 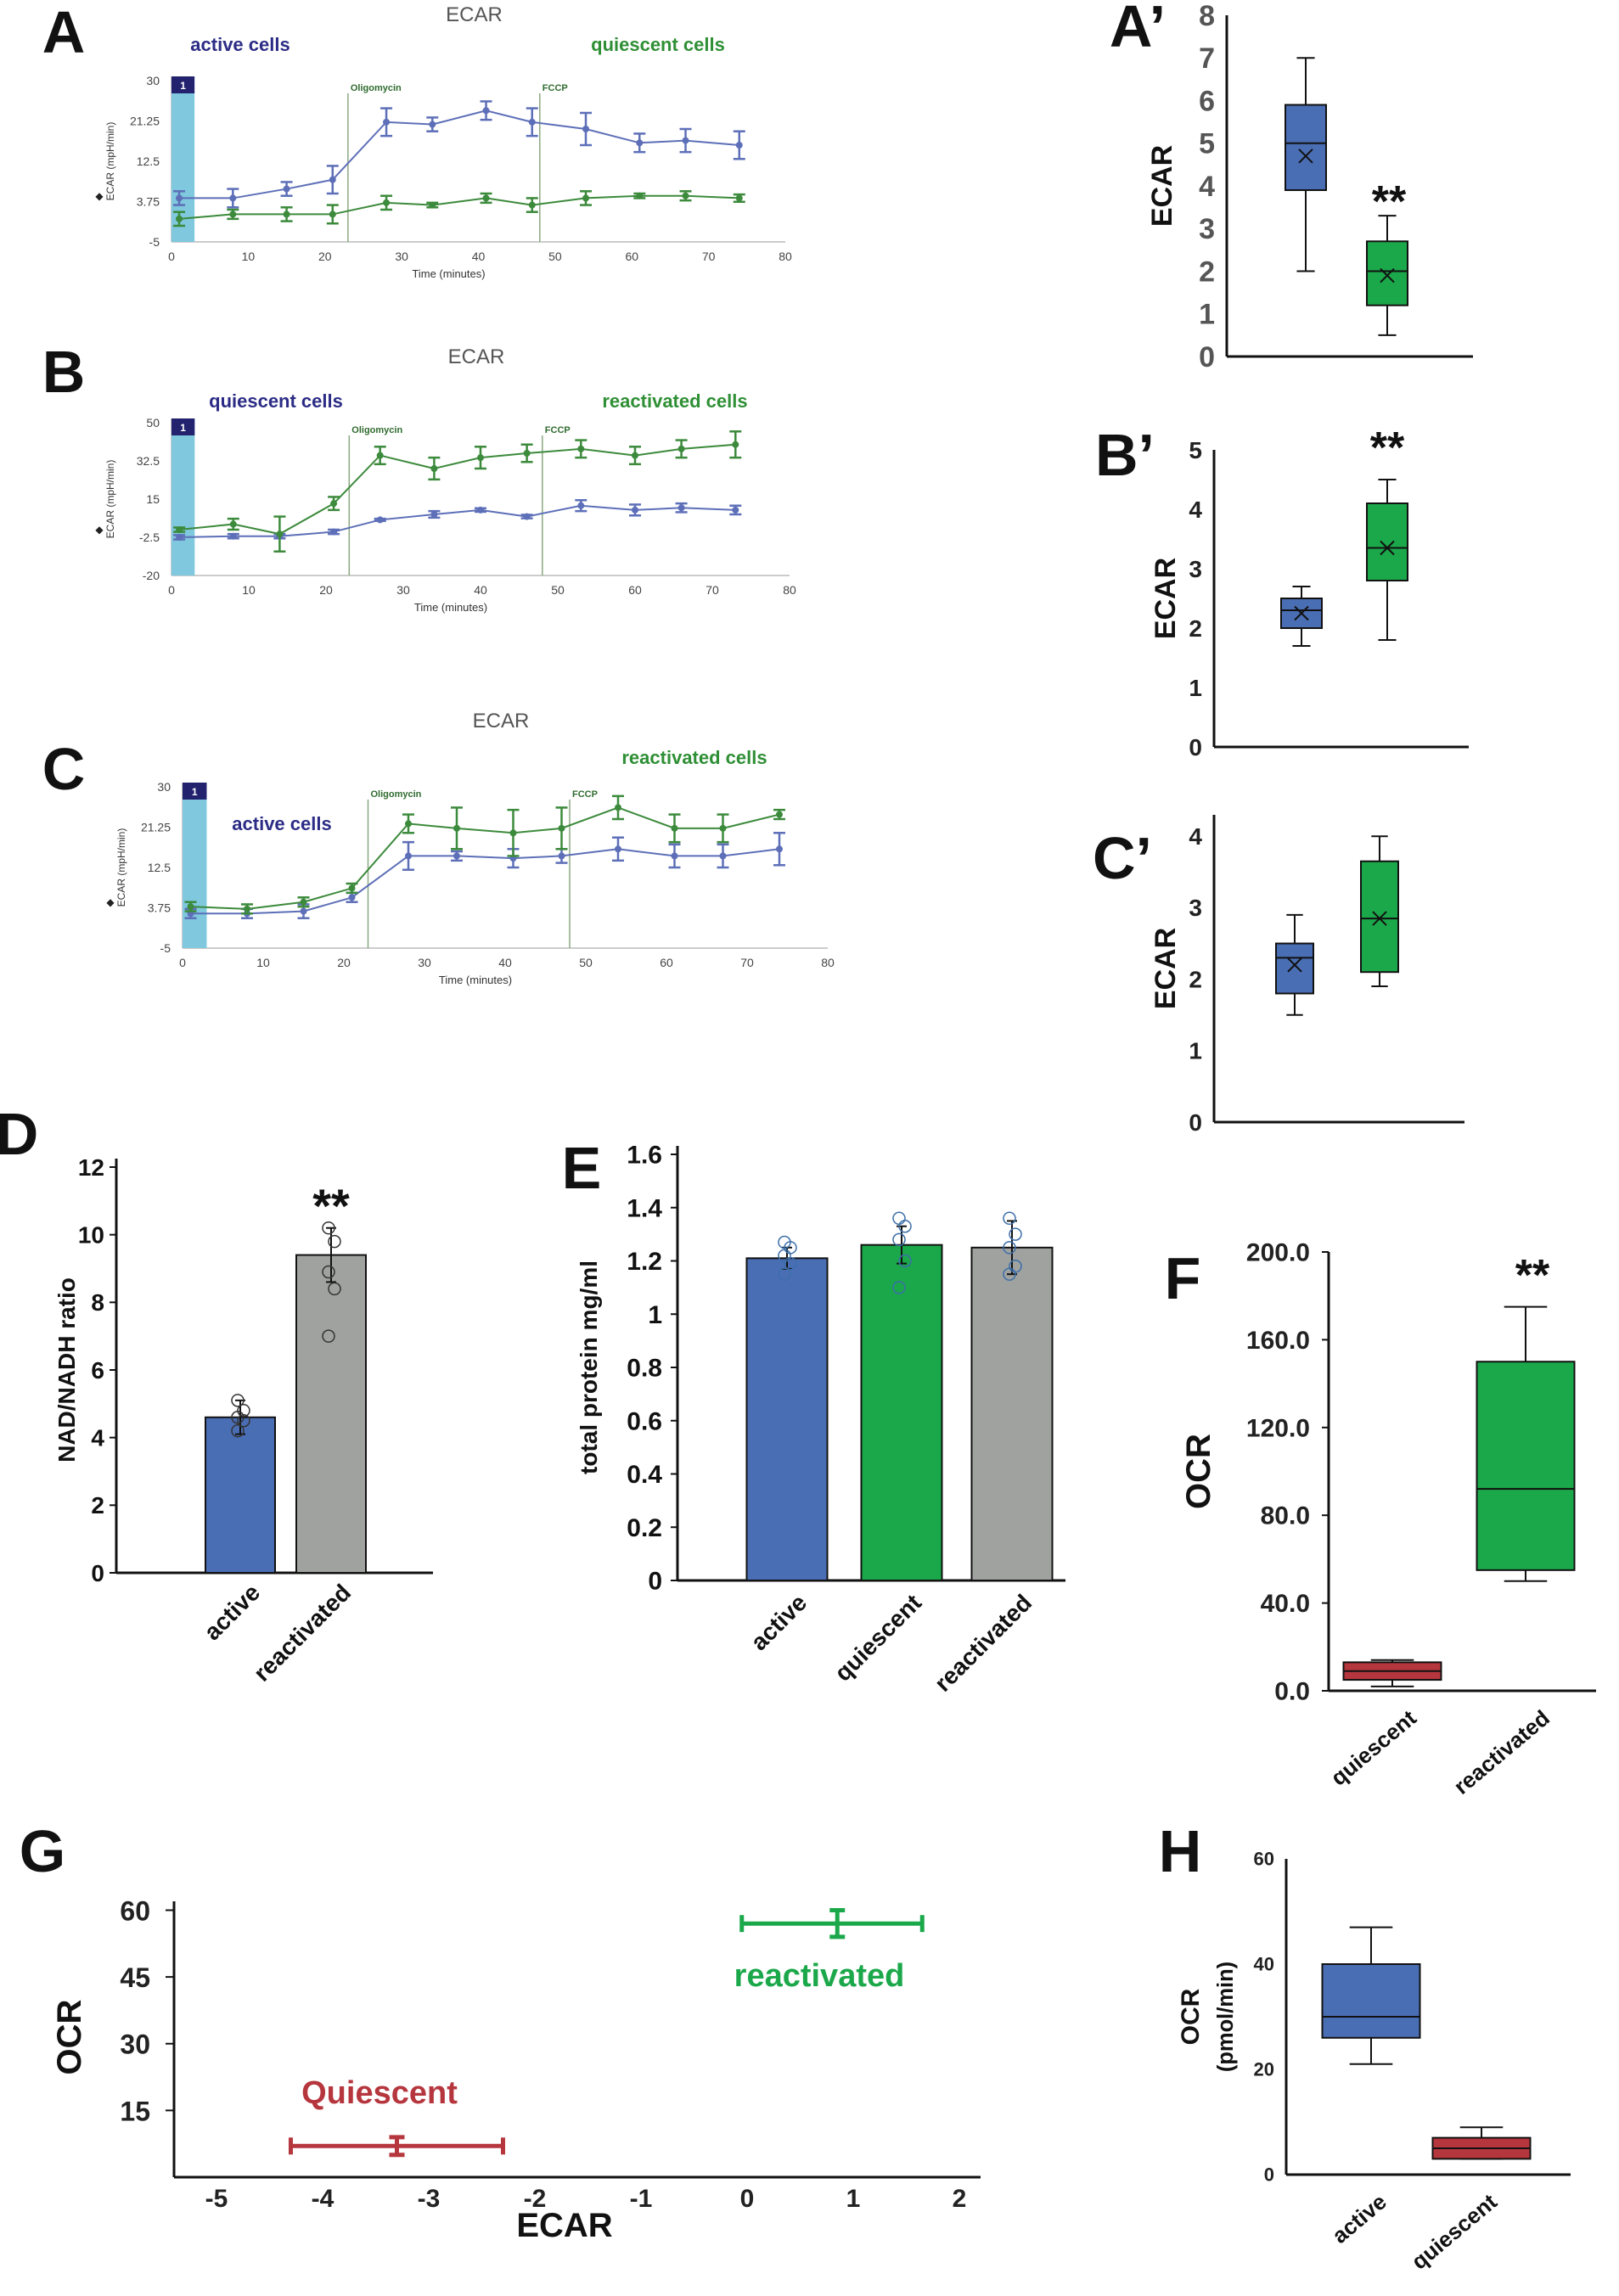 What do you see at coordinates (1207, 271) in the screenshot?
I see `y-tick-label: 2` at bounding box center [1207, 271].